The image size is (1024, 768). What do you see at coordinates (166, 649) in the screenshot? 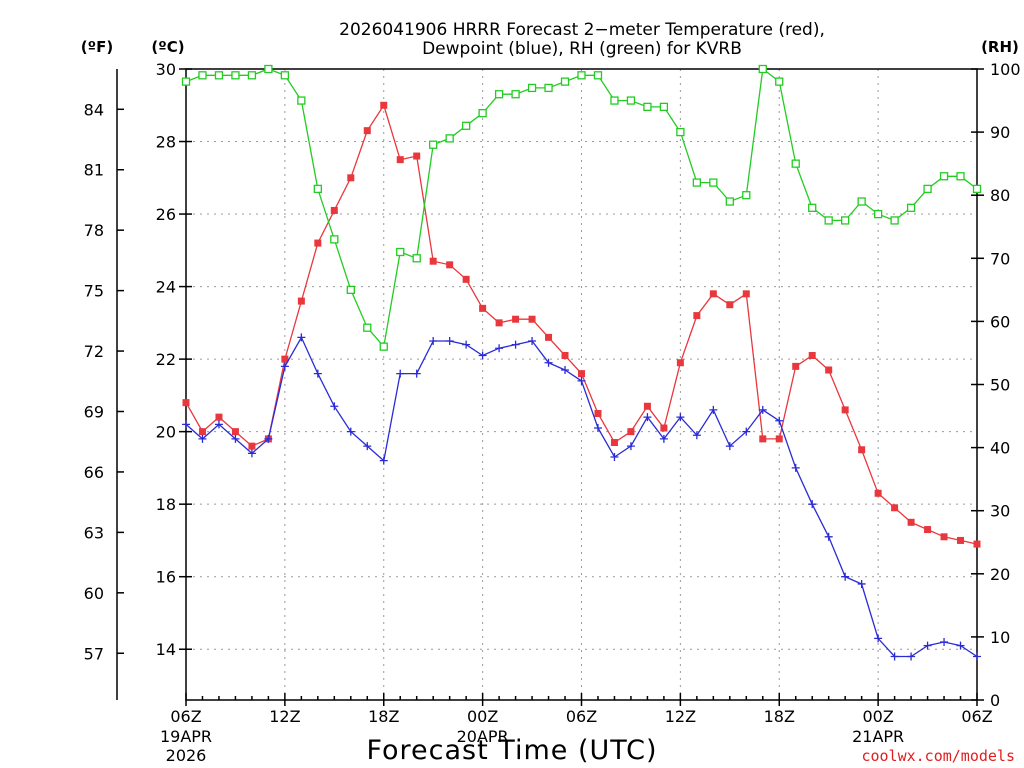
I see `celsius-tick-label: 14` at bounding box center [166, 649].